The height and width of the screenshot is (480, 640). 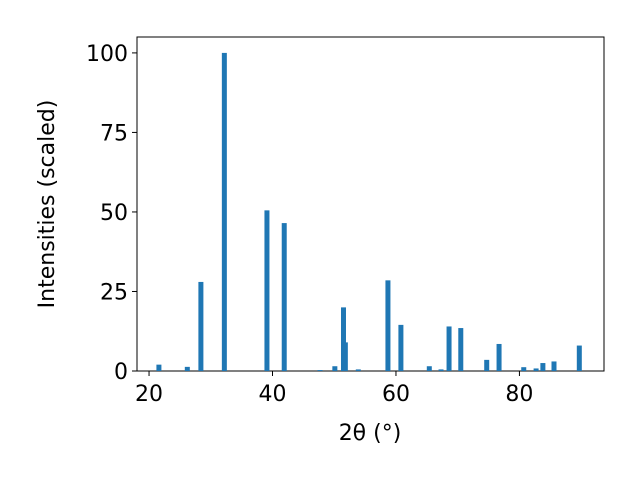 What do you see at coordinates (114, 133) in the screenshot?
I see `y-tick-label: 75` at bounding box center [114, 133].